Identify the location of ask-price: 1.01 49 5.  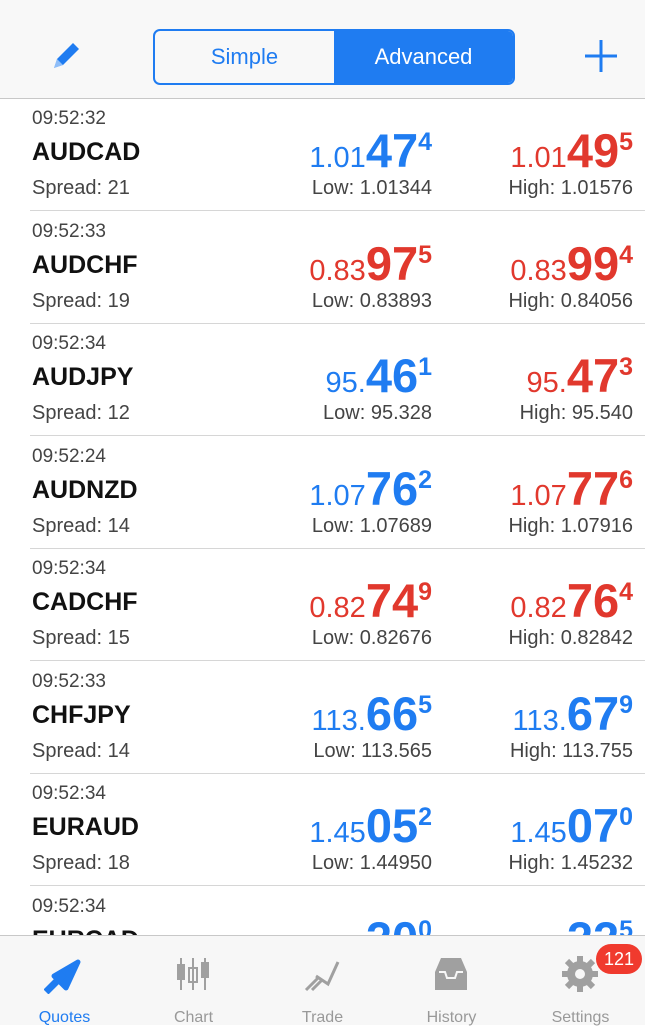
(571, 150).